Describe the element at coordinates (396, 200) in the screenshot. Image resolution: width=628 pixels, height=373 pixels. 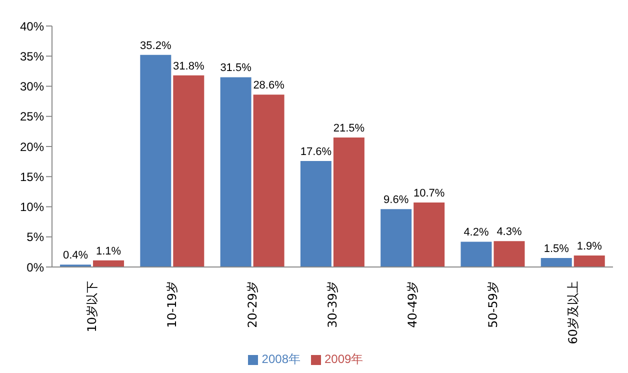
I see `data-label: 9.6%` at that location.